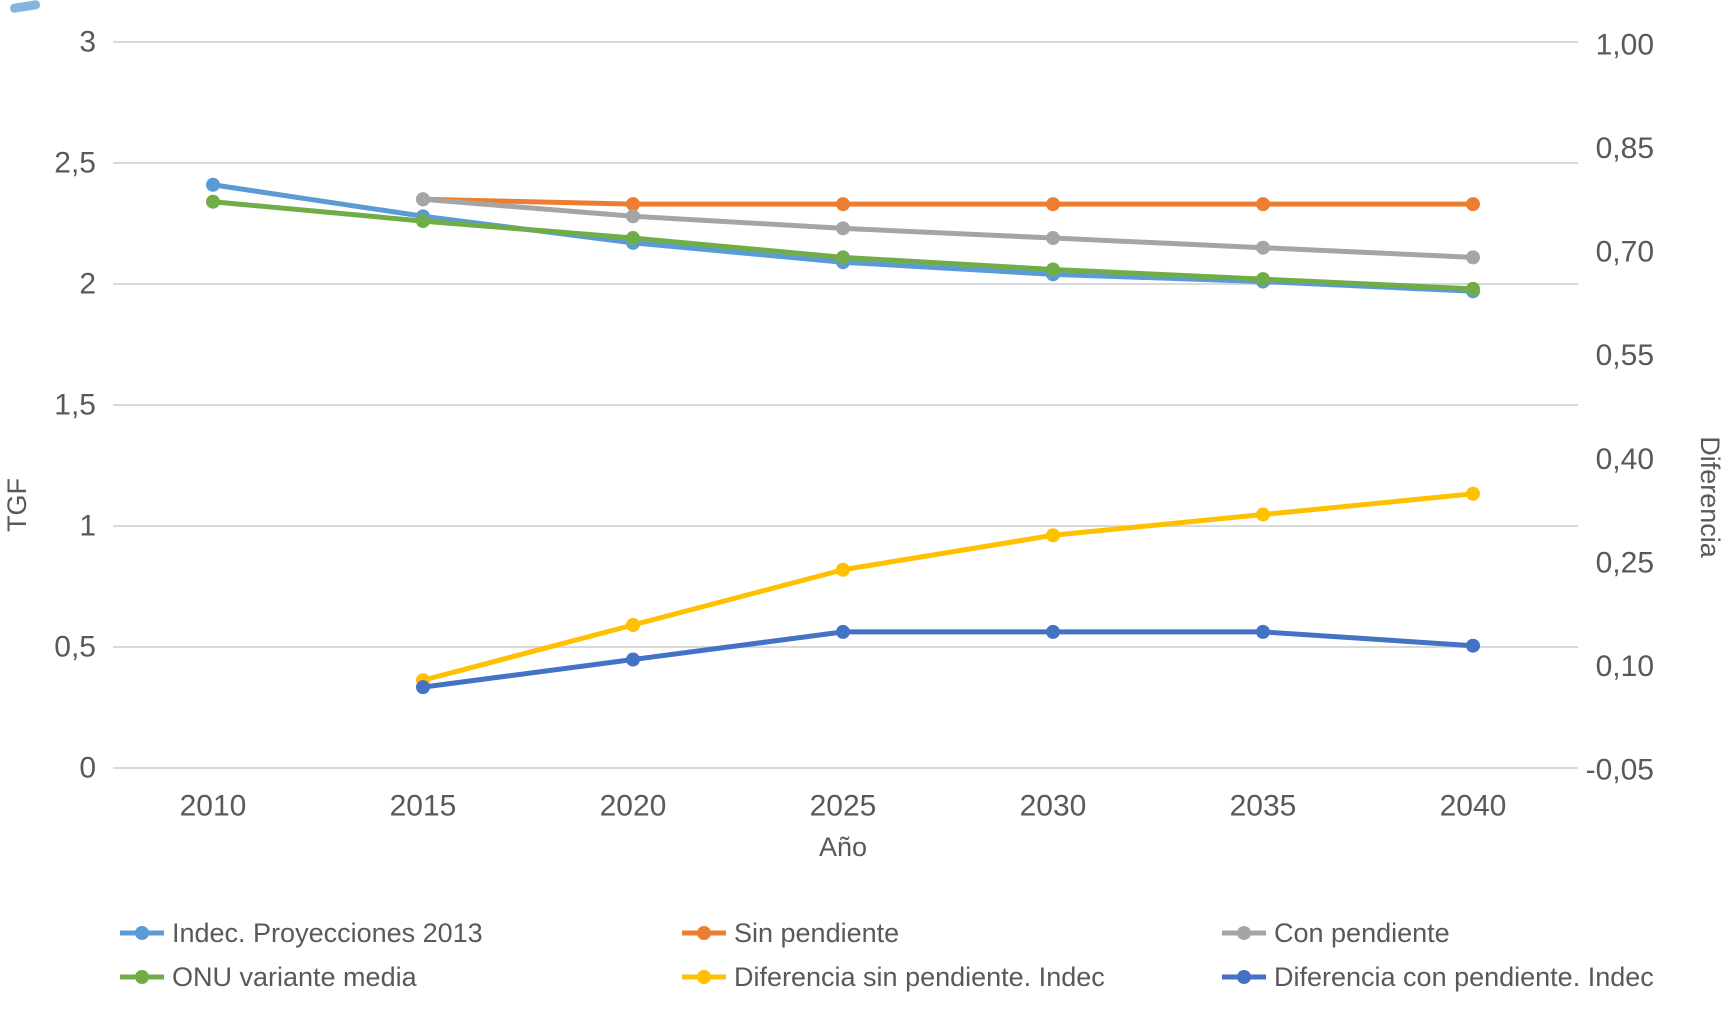 The image size is (1736, 1036). I want to click on legend-key-marker-con-pendiente, so click(1244, 933).